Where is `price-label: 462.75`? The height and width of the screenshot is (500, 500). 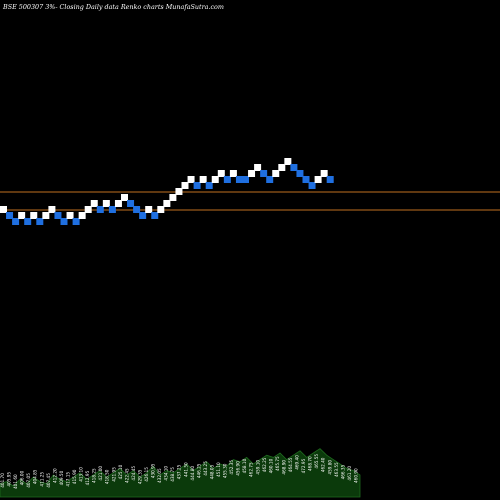
price-label: 462.75 is located at coordinates (251, 469).